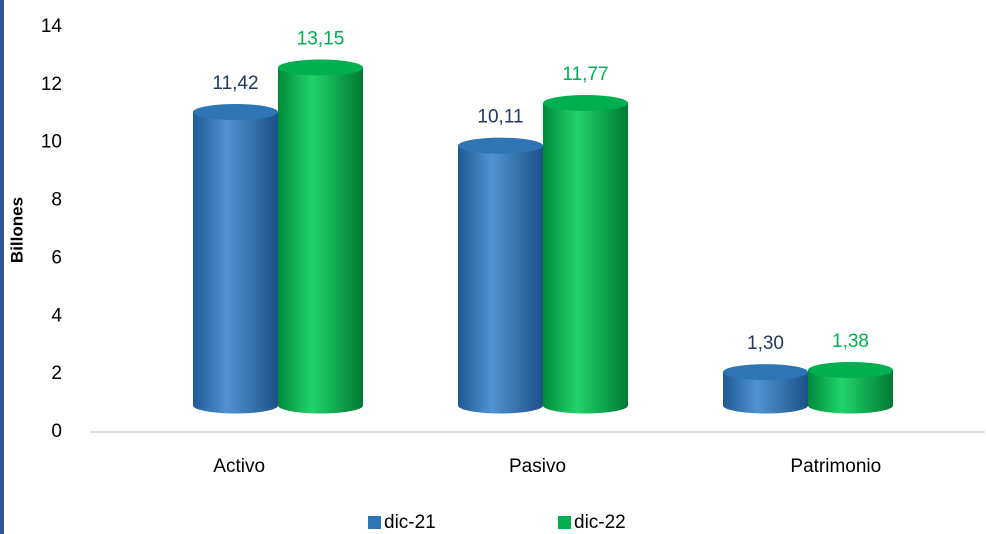 The width and height of the screenshot is (986, 534). What do you see at coordinates (850, 341) in the screenshot?
I see `value-label: 1,38` at bounding box center [850, 341].